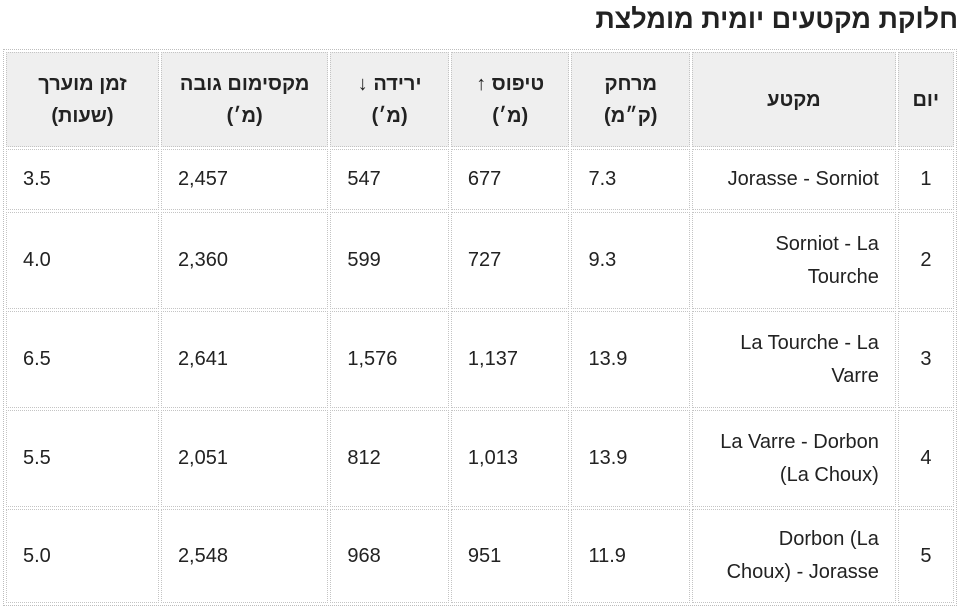 Image resolution: width=960 pixels, height=616 pixels. I want to click on cell-ascent: 1,013, so click(510, 458).